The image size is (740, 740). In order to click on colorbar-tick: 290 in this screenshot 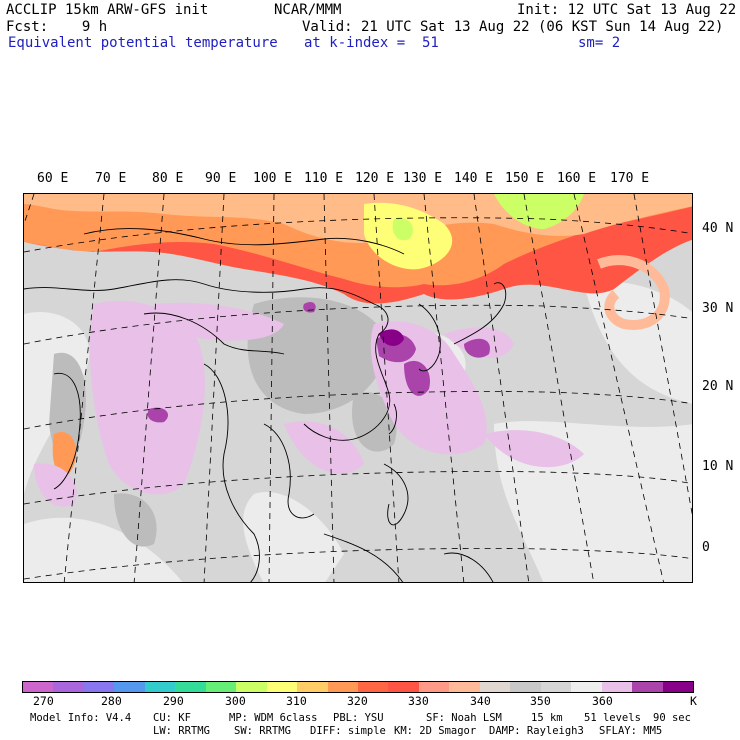, I will do `click(173, 701)`.